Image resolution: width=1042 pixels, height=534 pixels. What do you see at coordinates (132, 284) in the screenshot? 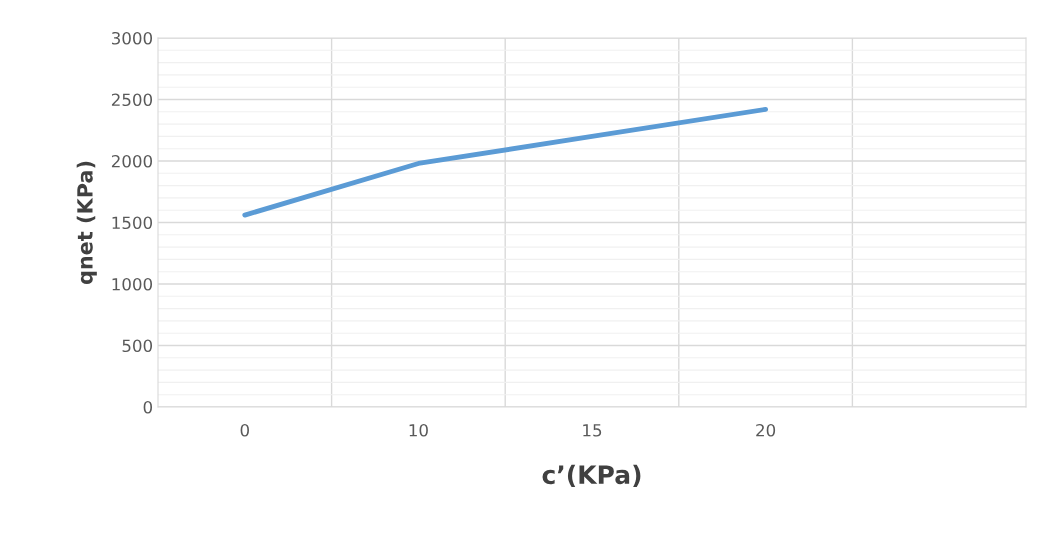
I see `y-tick-label: 1000` at bounding box center [132, 284].